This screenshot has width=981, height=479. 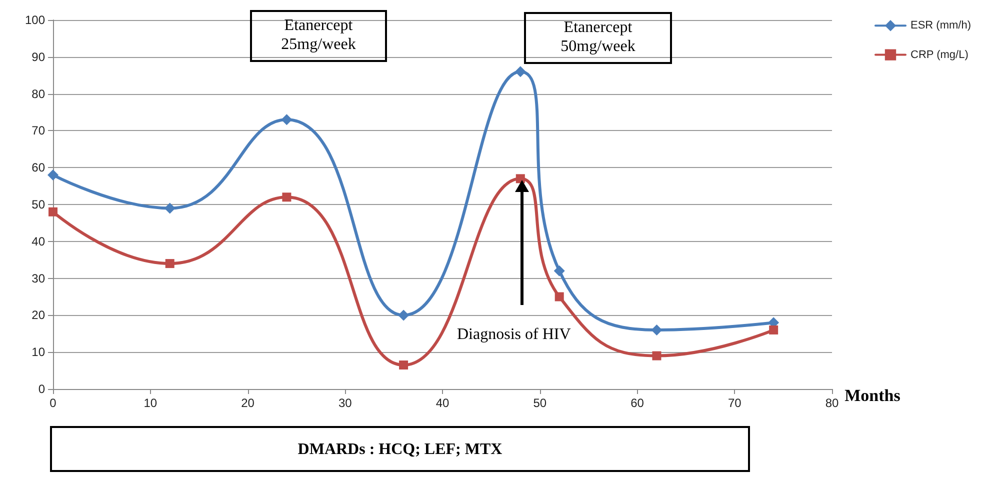 I want to click on annotation: Etanercept 25mg/week, so click(x=318, y=36).